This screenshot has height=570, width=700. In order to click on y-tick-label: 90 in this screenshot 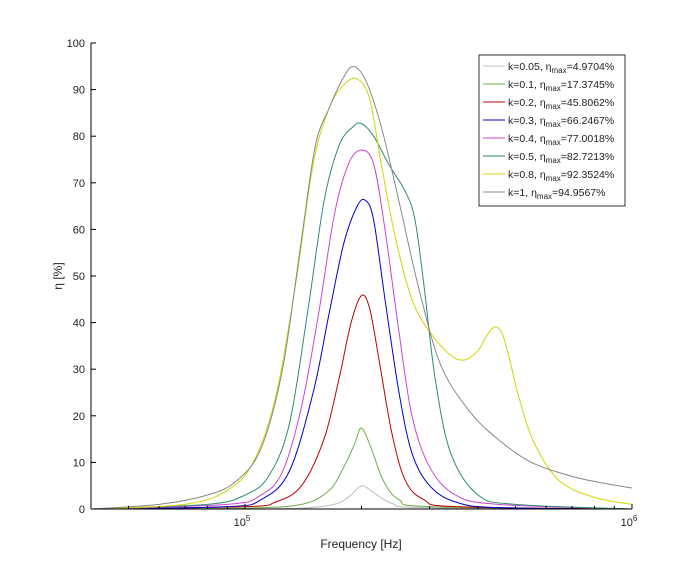, I will do `click(79, 91)`.